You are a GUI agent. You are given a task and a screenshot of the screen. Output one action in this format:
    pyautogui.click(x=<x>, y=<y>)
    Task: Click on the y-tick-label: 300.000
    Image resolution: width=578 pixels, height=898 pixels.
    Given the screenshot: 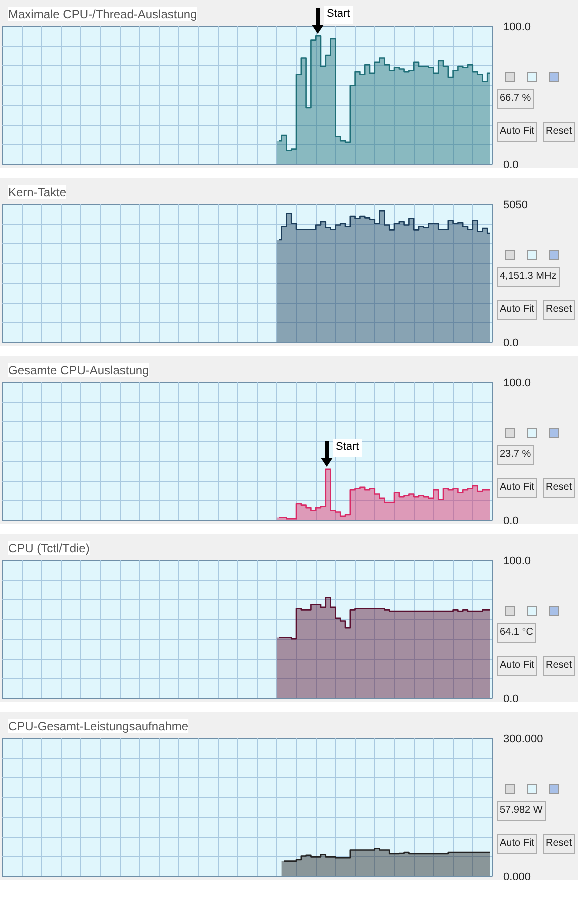 What is the action you would take?
    pyautogui.click(x=524, y=740)
    